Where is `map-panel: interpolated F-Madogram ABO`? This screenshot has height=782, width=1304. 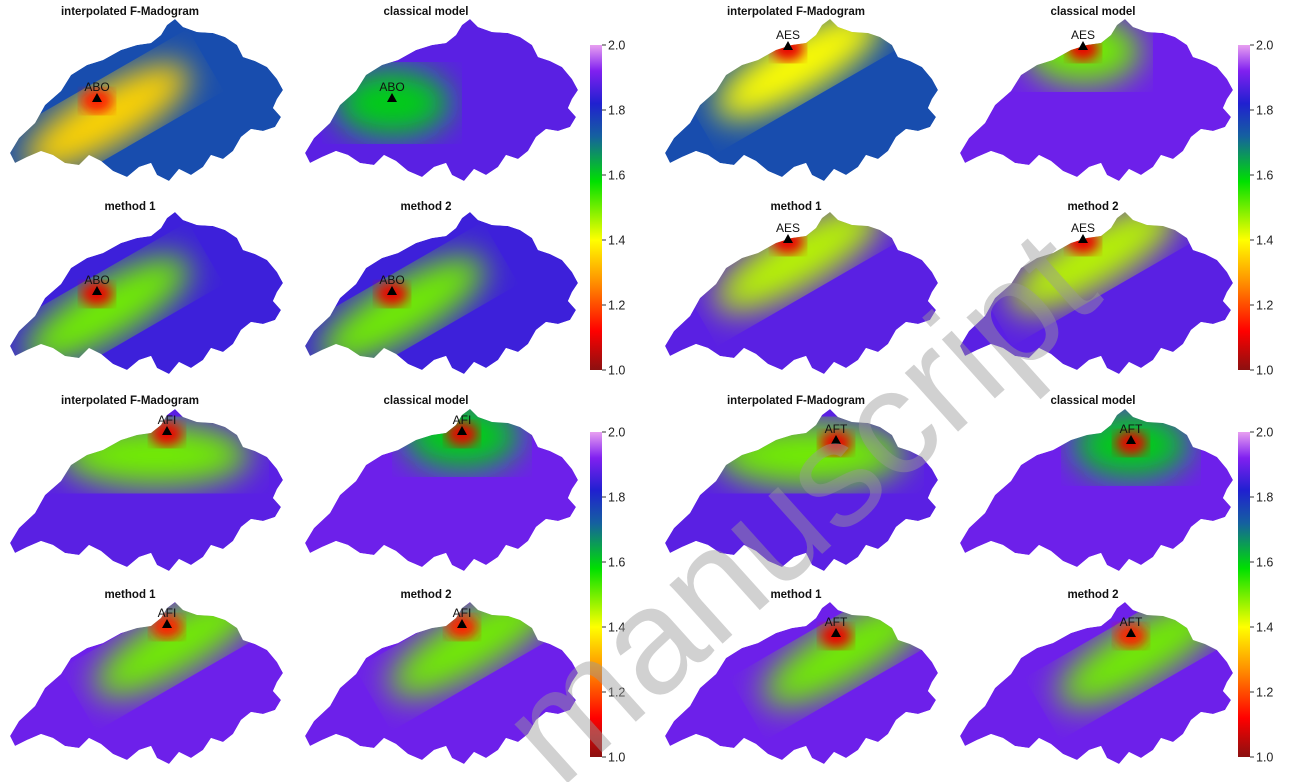 map-panel: interpolated F-Madogram ABO is located at coordinates (146, 93).